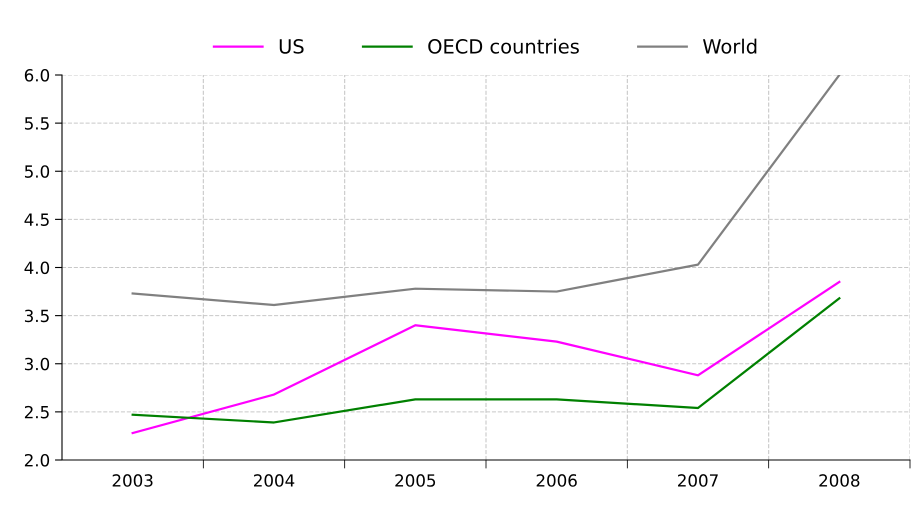  What do you see at coordinates (37, 364) in the screenshot?
I see `y-tick-label: 3.0` at bounding box center [37, 364].